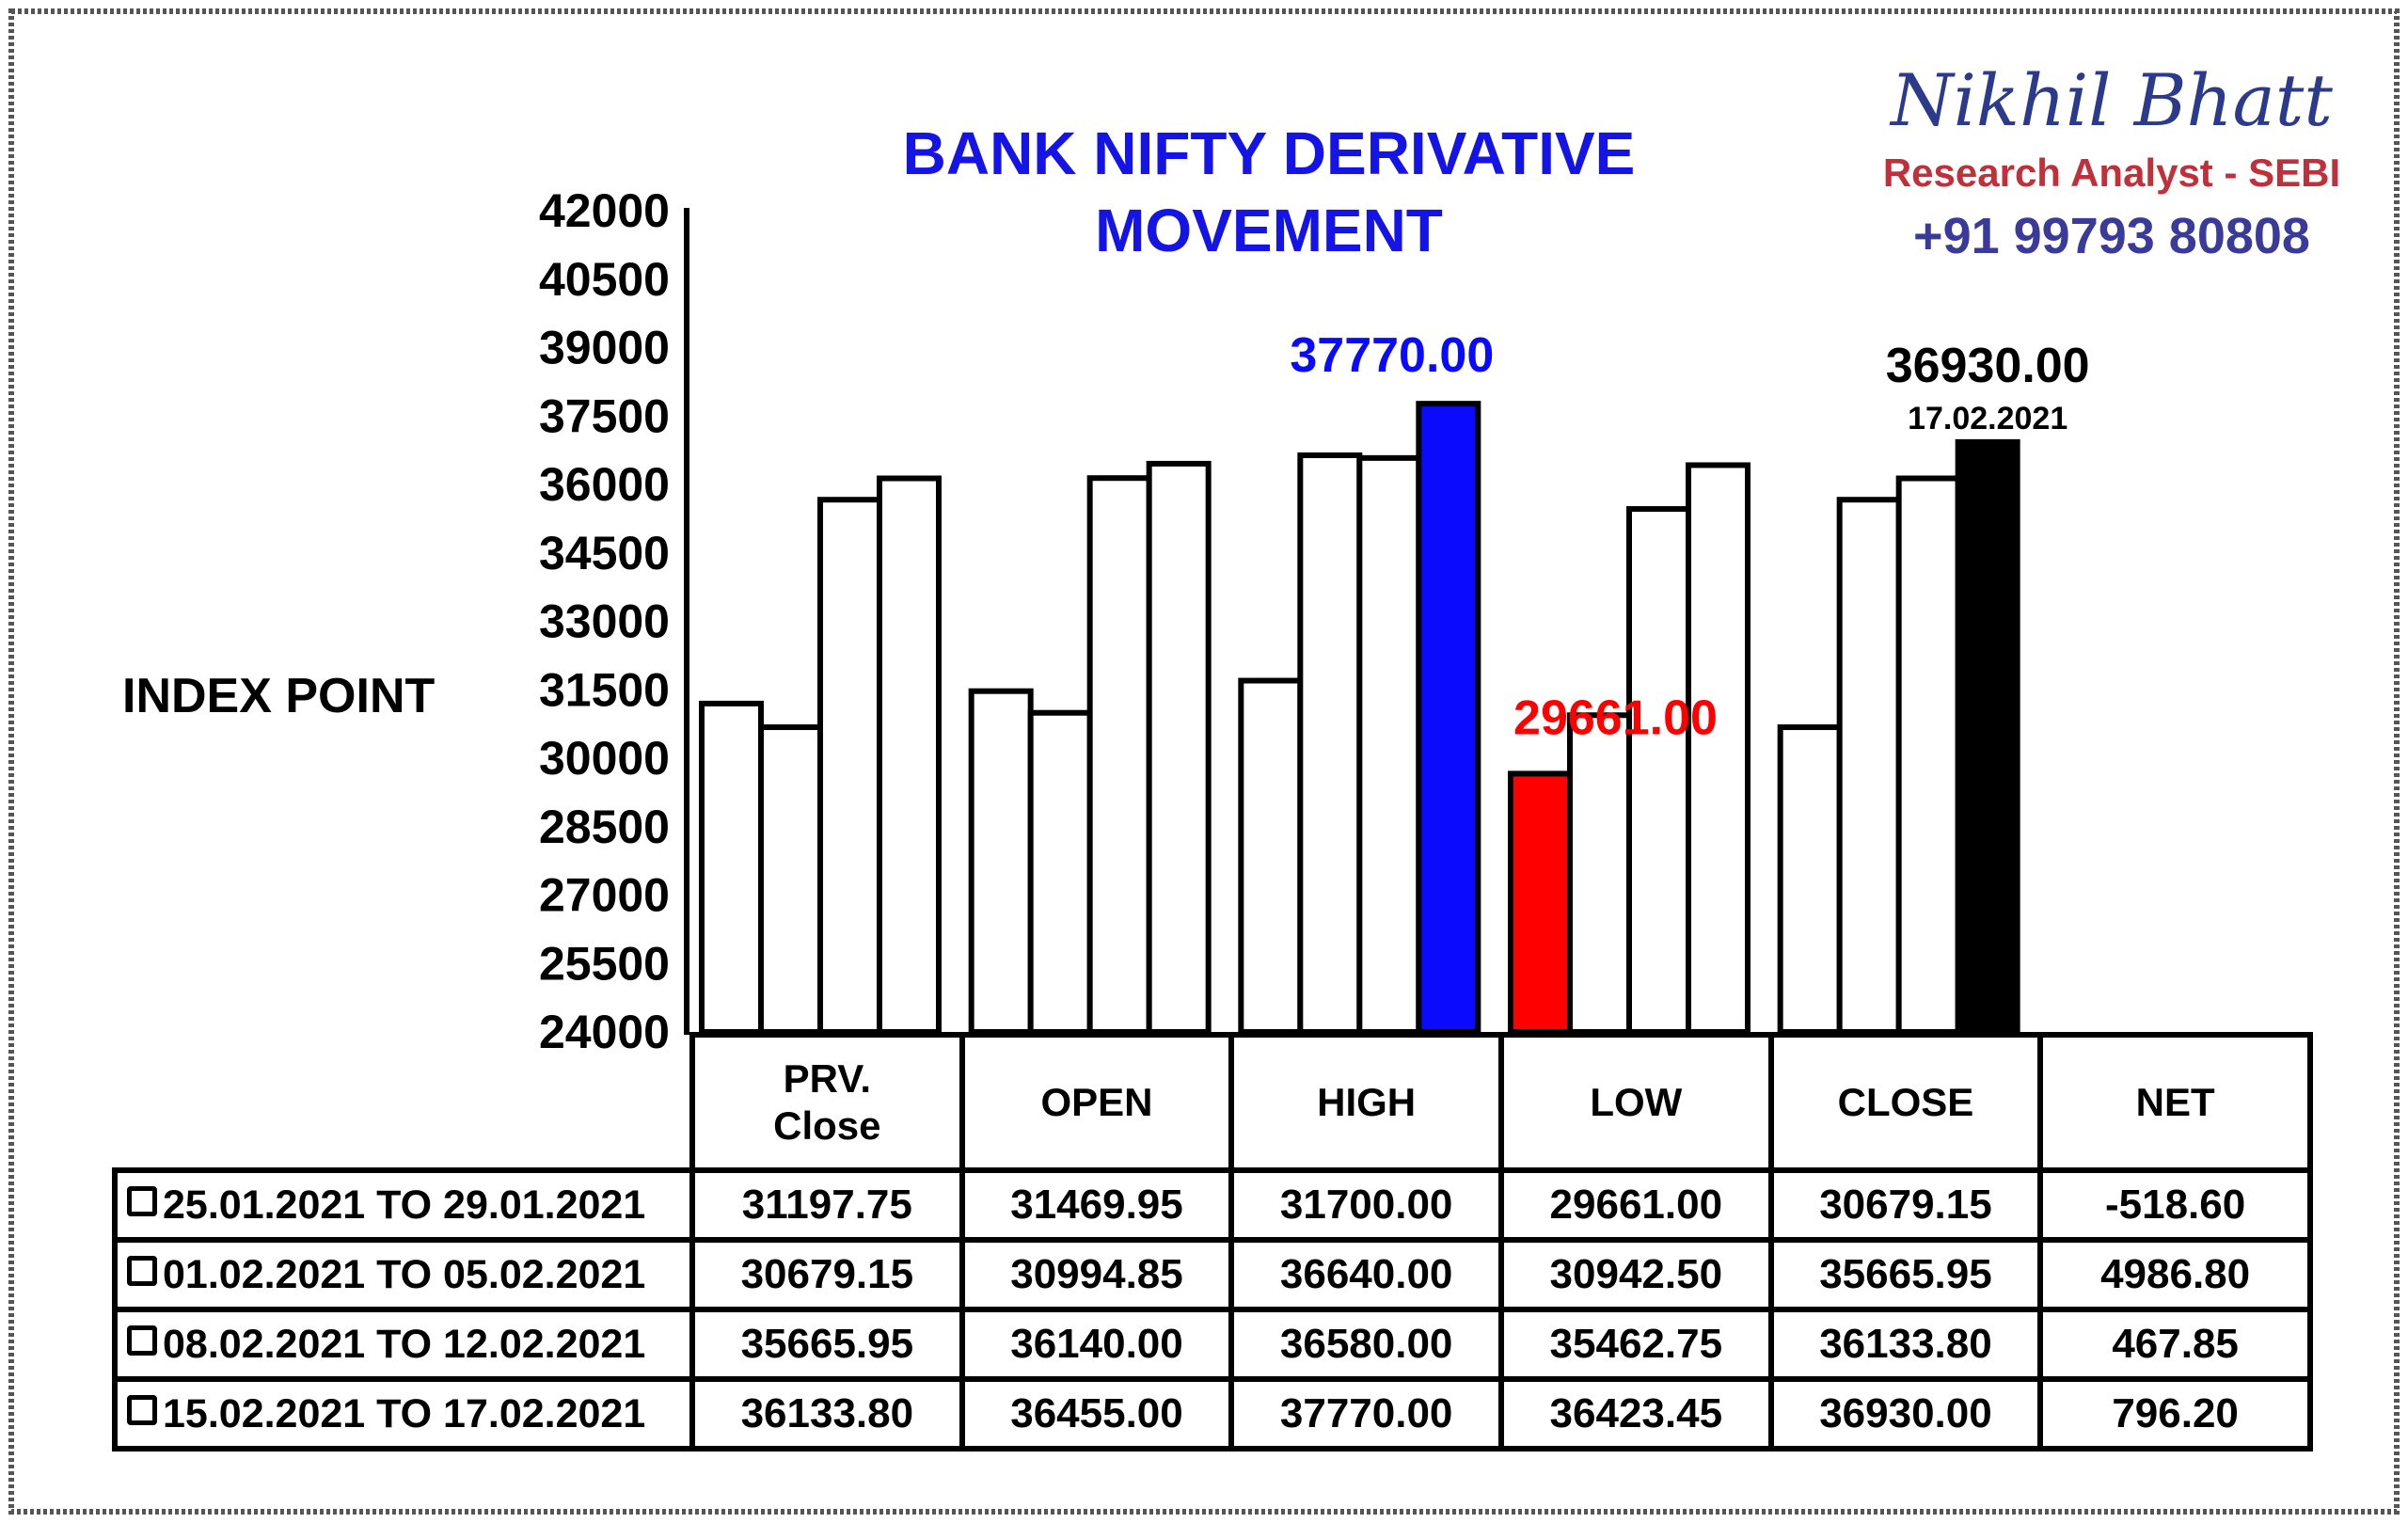 The image size is (2408, 1523). What do you see at coordinates (605, 689) in the screenshot?
I see `y-tick-label: 31500` at bounding box center [605, 689].